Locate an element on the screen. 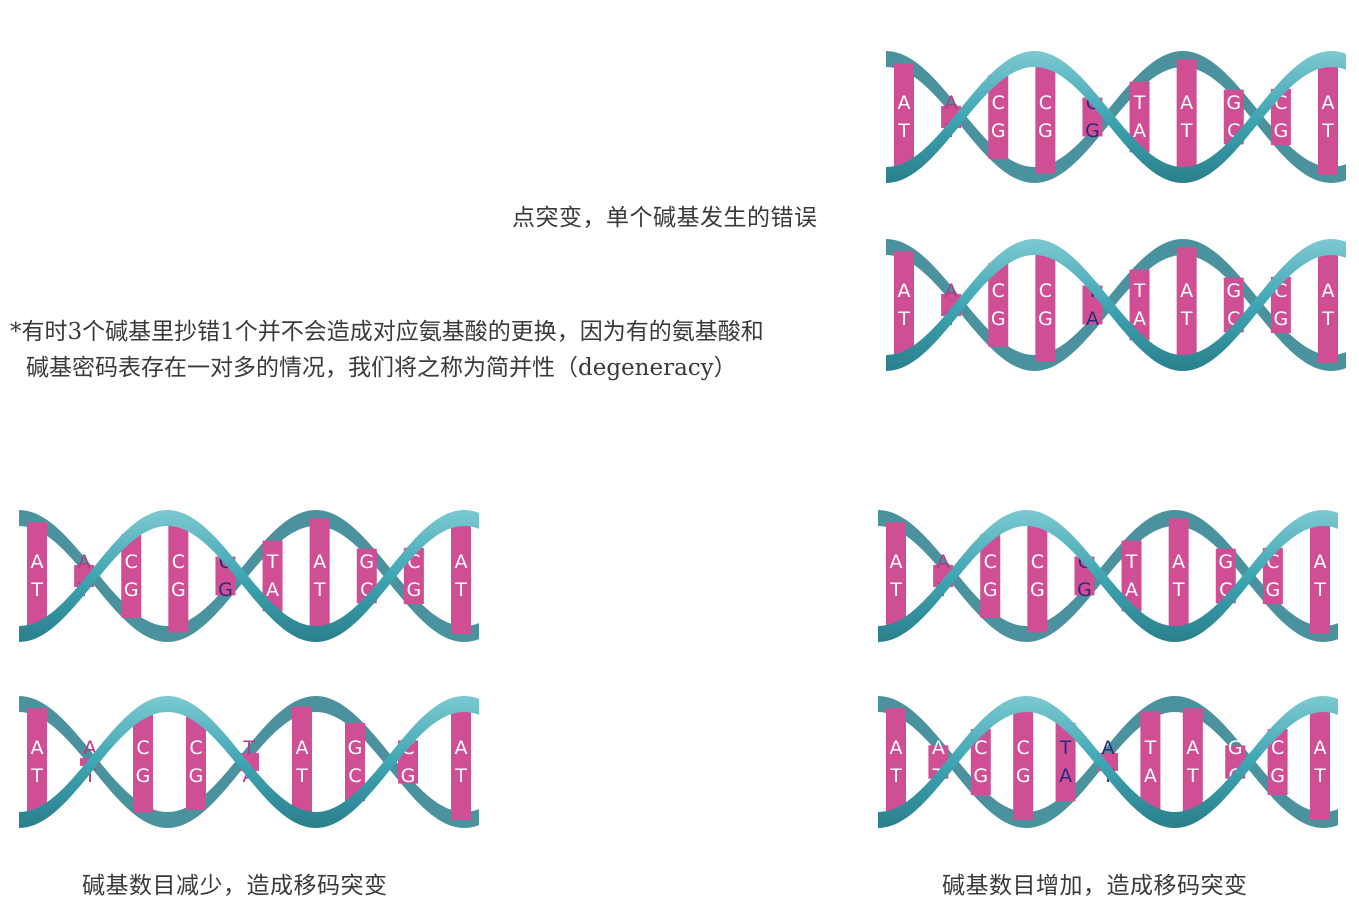  degeneracy-note-line2: 碱基密码表存在一对多的情况，我们将之称为简并性（degeneracy） is located at coordinates (381, 368).